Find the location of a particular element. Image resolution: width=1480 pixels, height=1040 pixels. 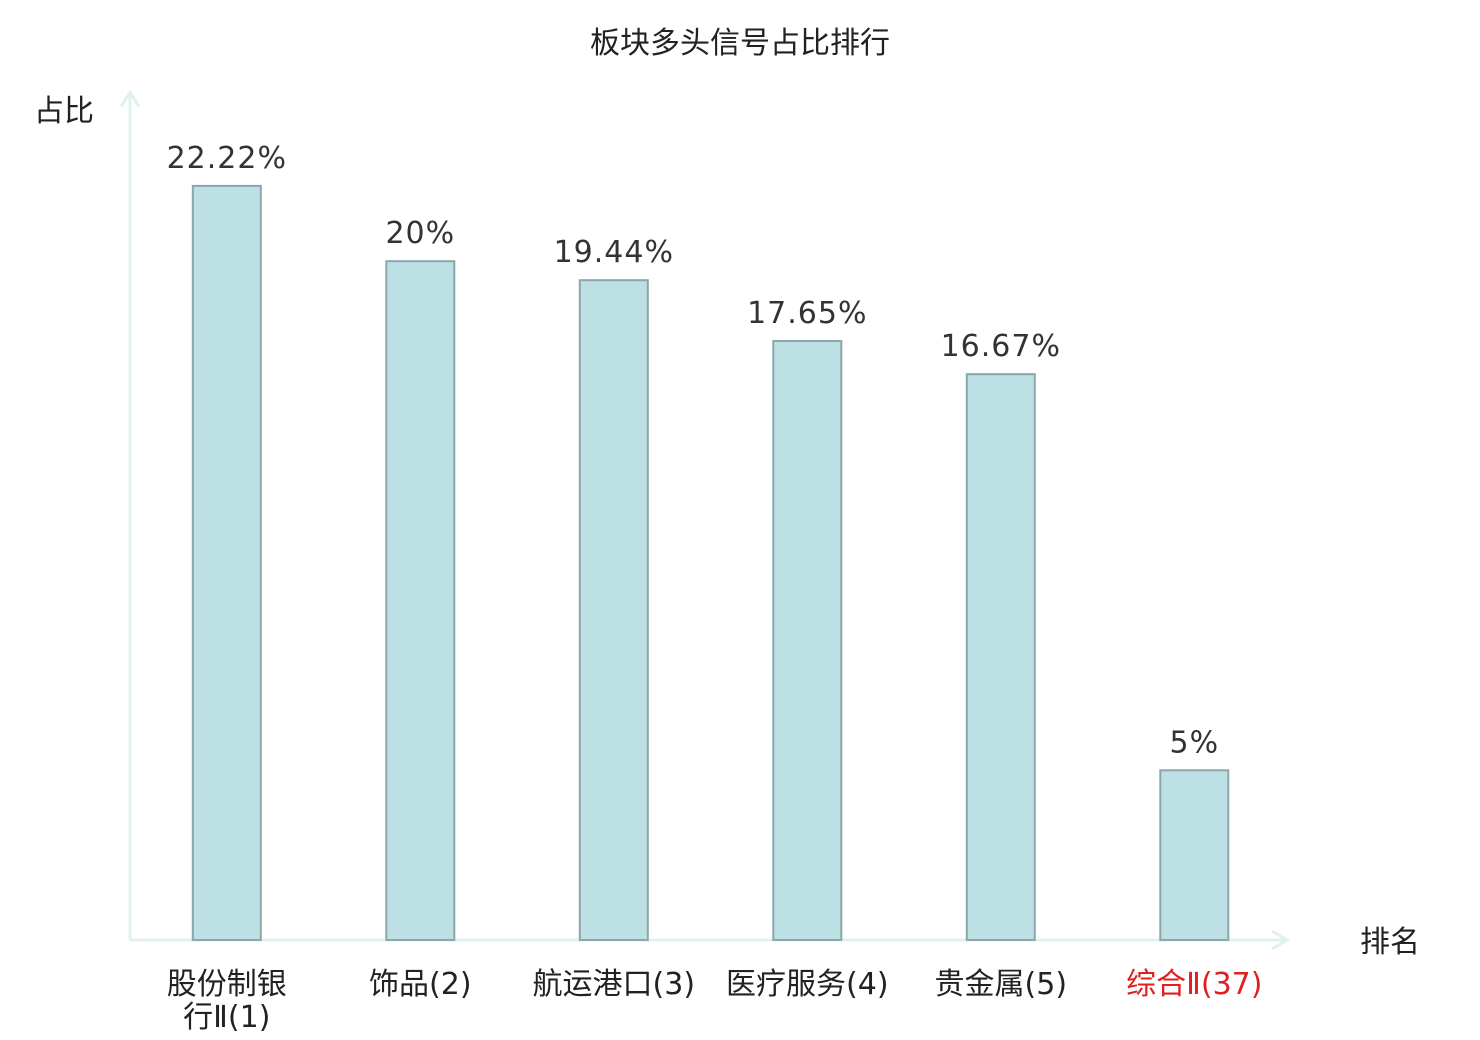

x-axis-arrow is located at coordinates (1280, 940).